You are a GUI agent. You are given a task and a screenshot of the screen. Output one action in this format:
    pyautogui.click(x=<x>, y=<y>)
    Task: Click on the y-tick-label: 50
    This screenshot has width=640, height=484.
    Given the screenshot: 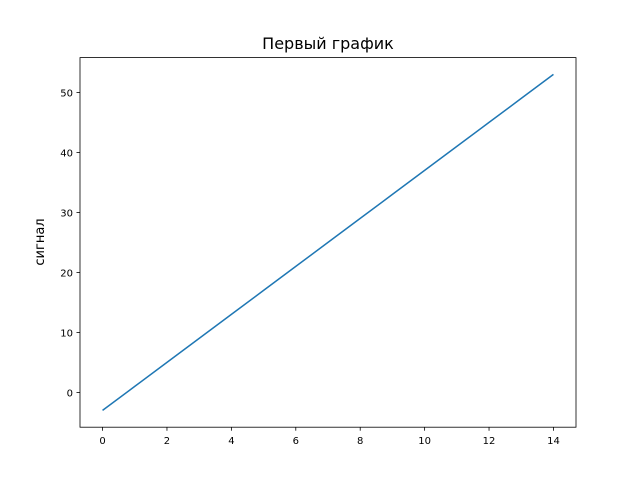 What is the action you would take?
    pyautogui.click(x=66, y=93)
    